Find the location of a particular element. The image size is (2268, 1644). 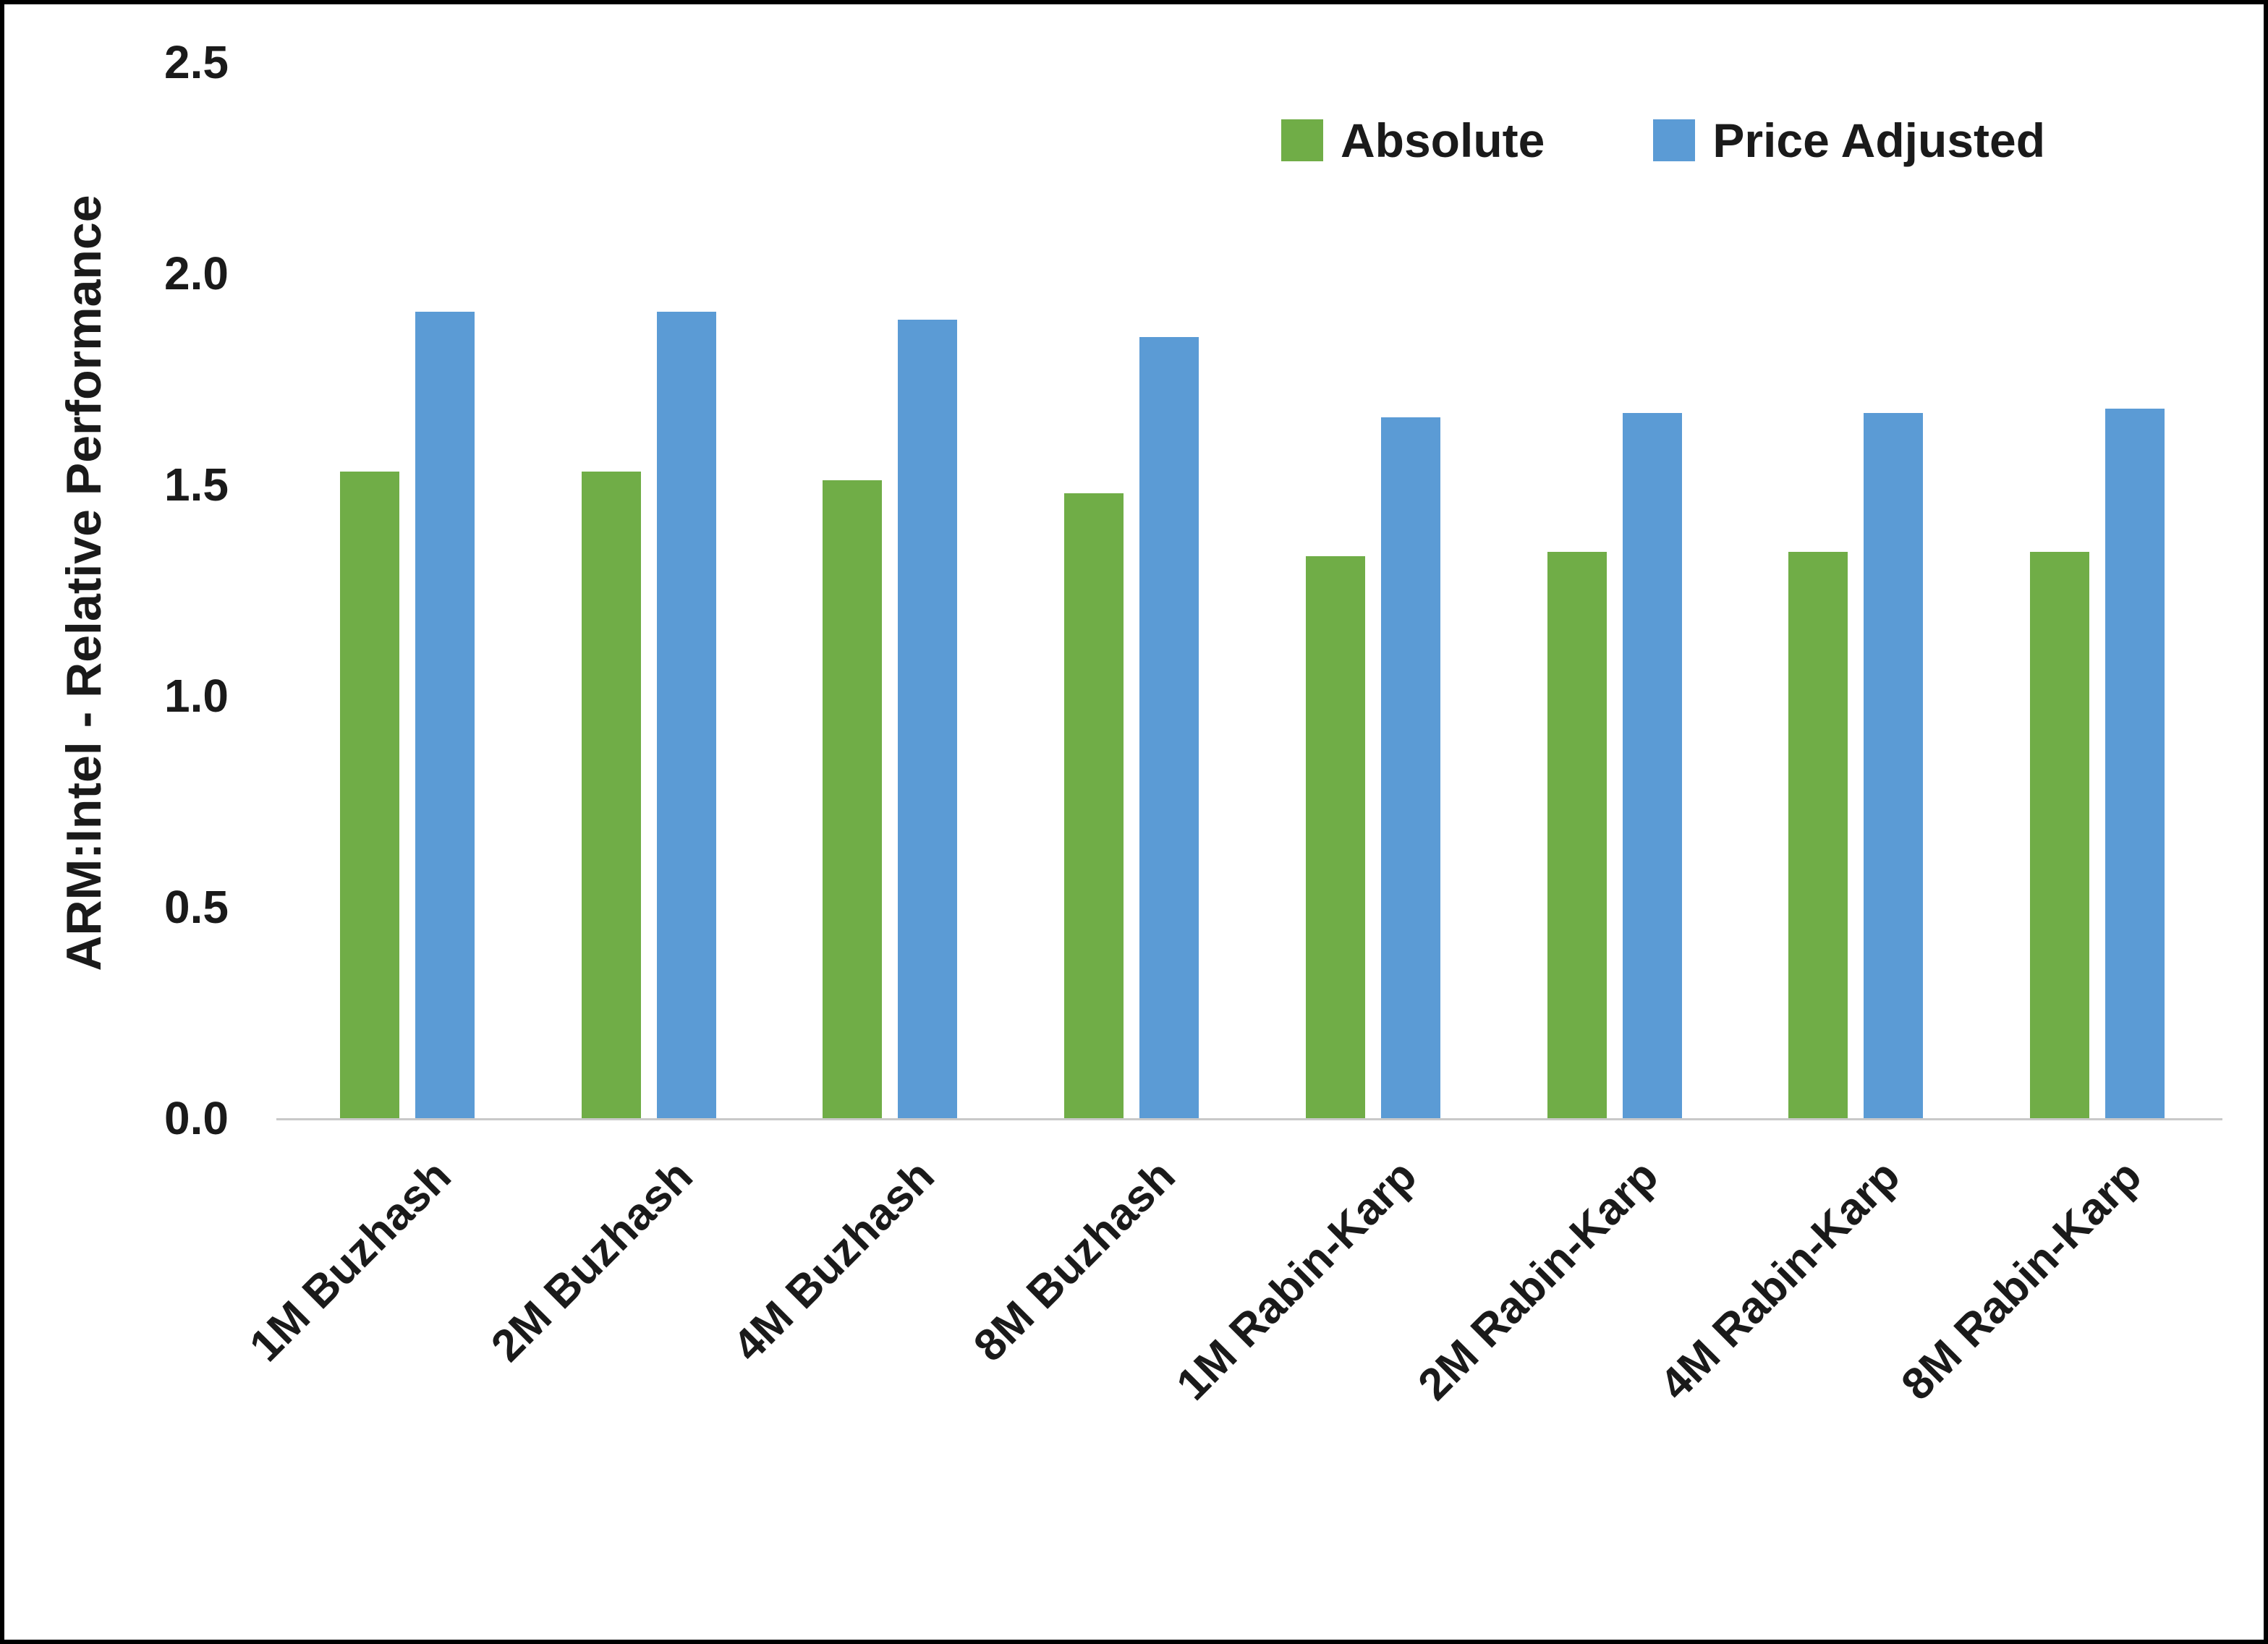

x-axis-category-label: 2M Rabin-Karp is located at coordinates (1538, 1280).